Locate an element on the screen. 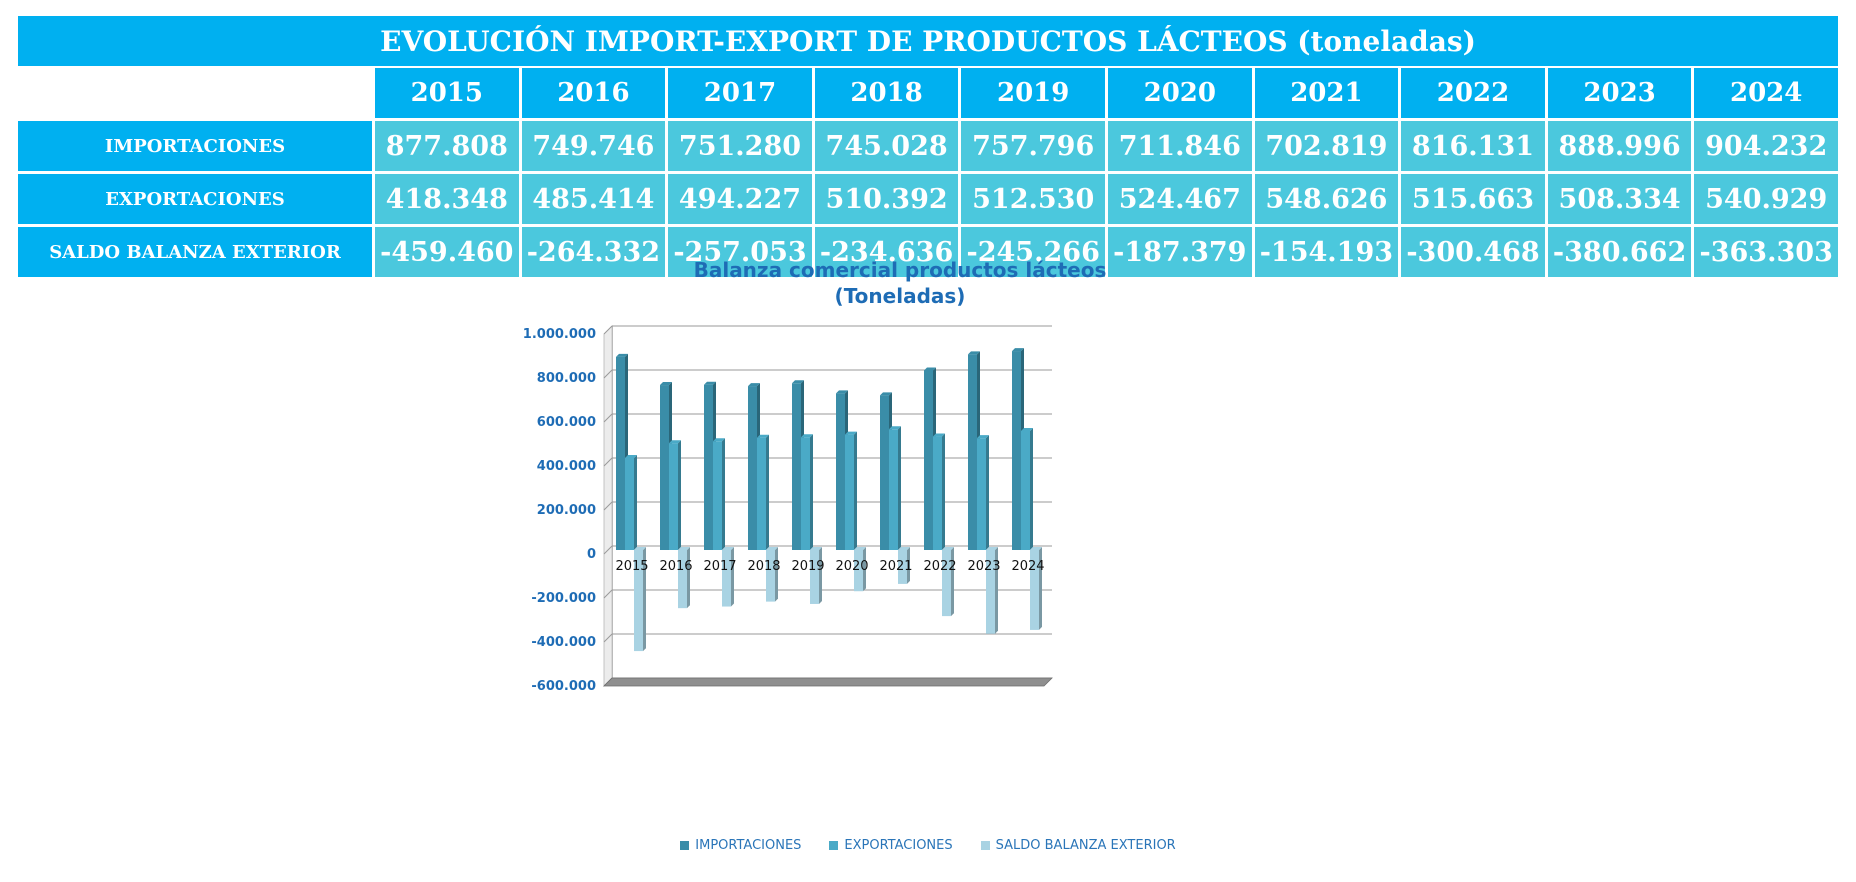 This screenshot has height=882, width=1856. table-cell: 749.746 is located at coordinates (593, 146).